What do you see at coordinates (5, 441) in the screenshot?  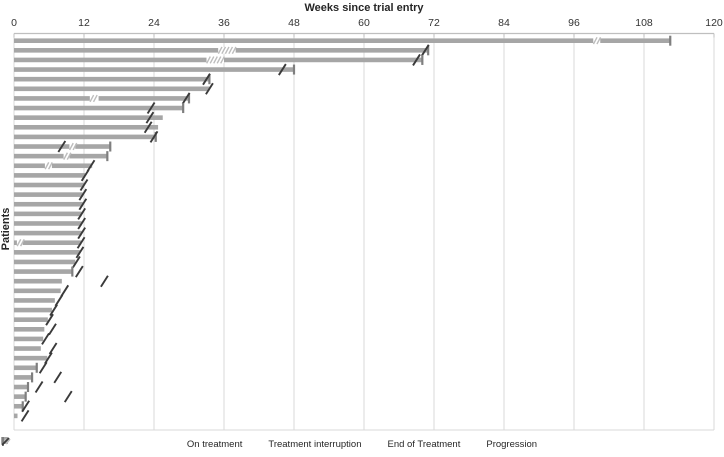 I see `progression-slash-icon` at bounding box center [5, 441].